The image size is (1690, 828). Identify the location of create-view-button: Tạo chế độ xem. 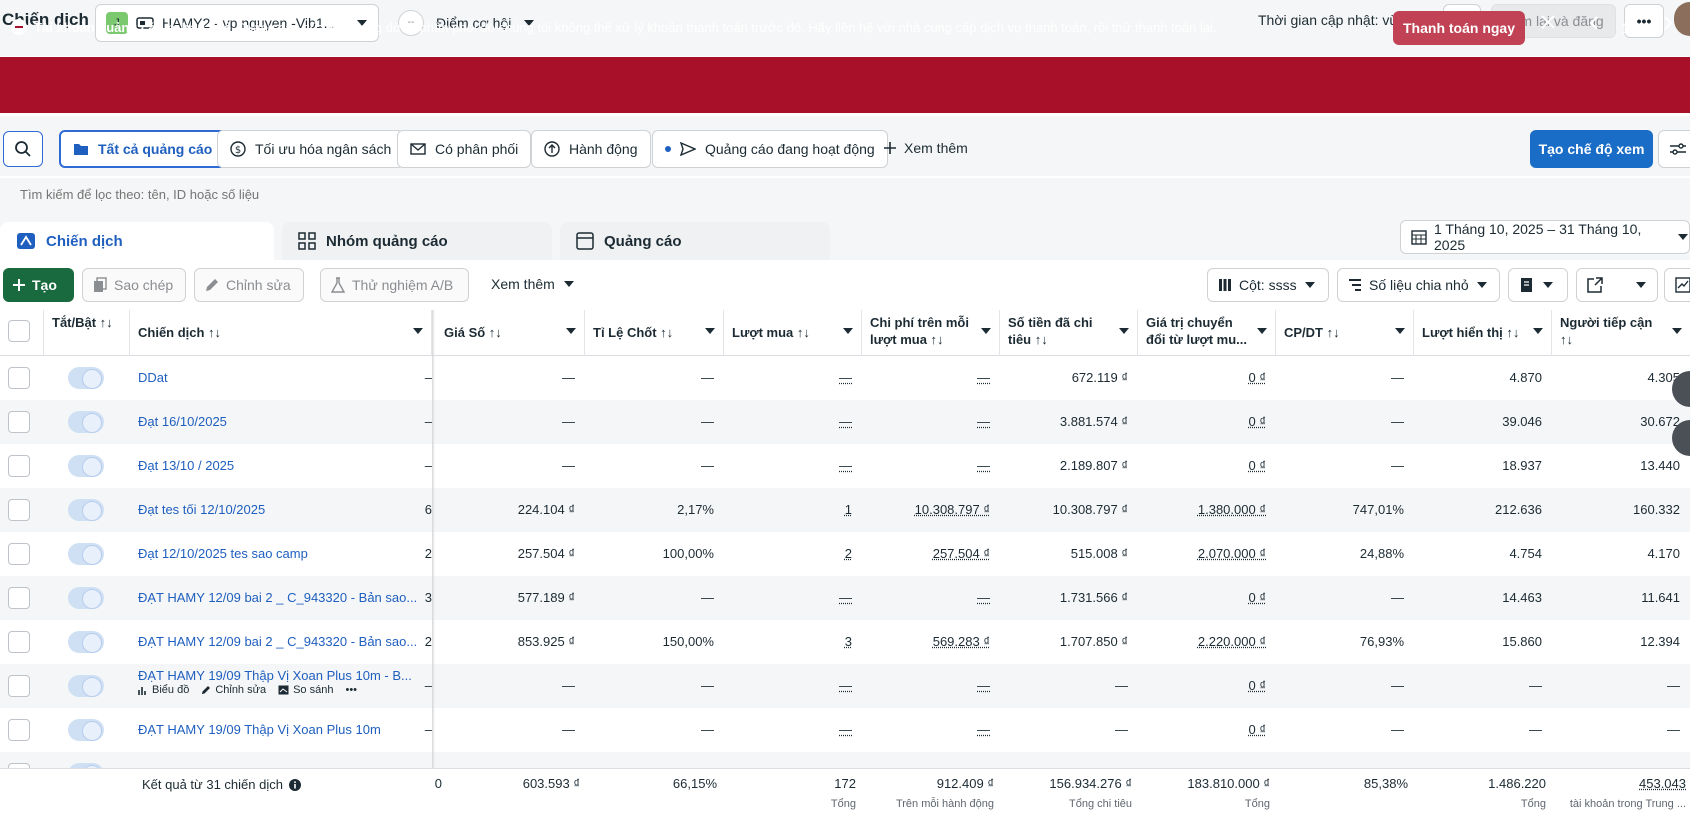
(1591, 149).